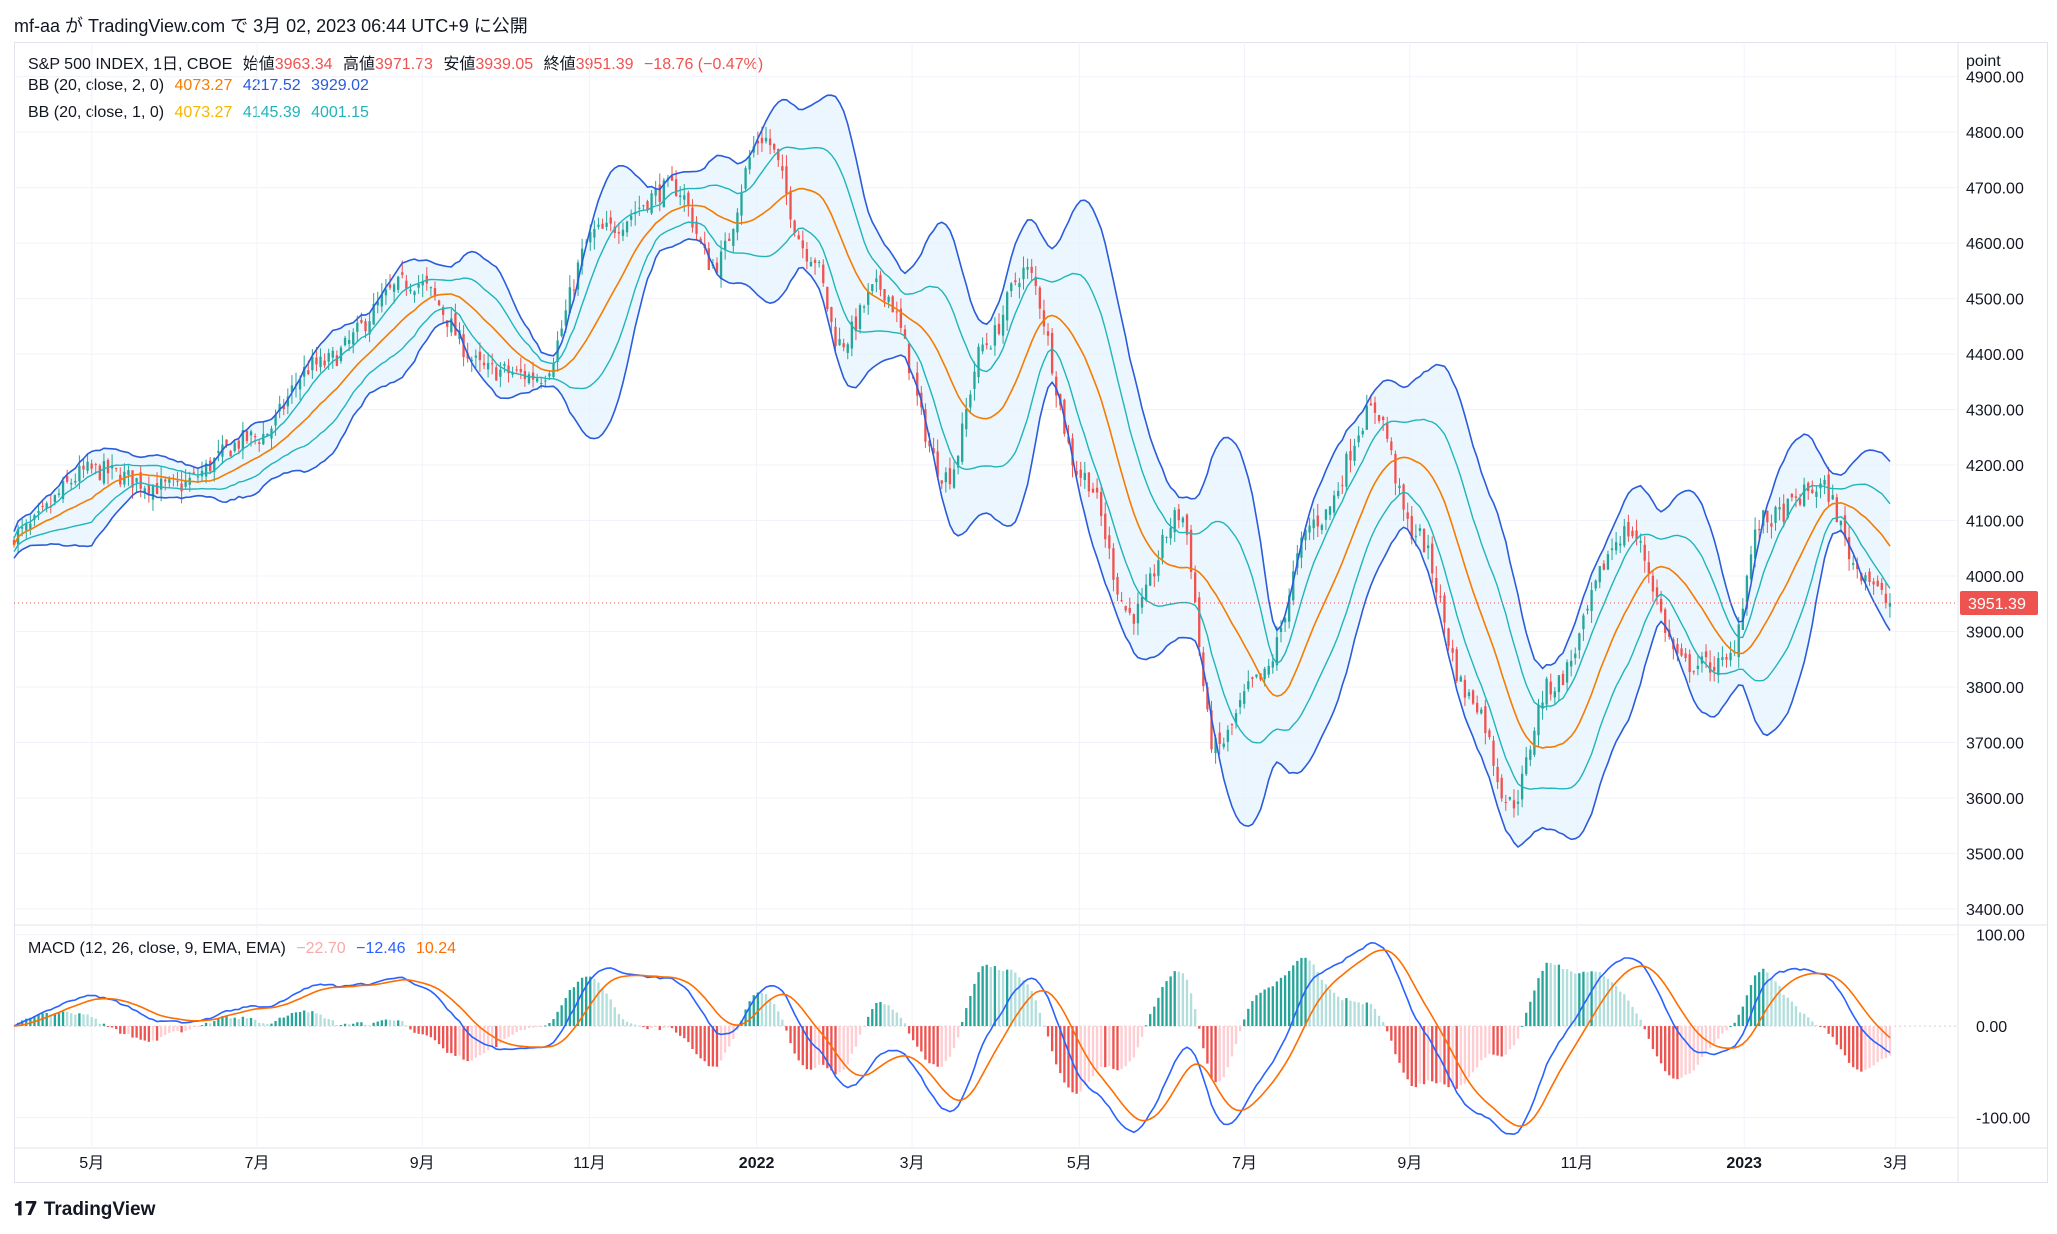 The image size is (2057, 1234). What do you see at coordinates (157, 948) in the screenshot?
I see `macd-label: MACD (12, 26, close, 9, EMA, EMA)` at bounding box center [157, 948].